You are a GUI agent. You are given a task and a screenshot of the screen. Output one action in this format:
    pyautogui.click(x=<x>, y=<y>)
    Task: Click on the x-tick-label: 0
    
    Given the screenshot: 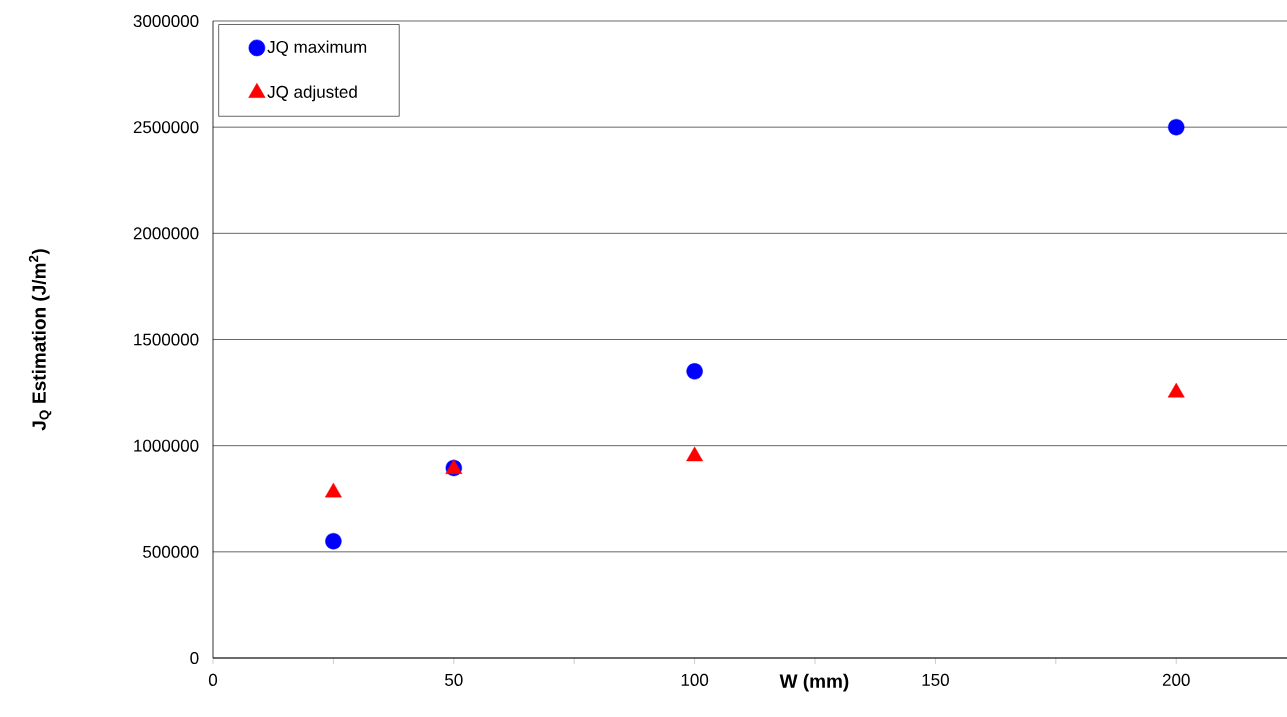 What is the action you would take?
    pyautogui.click(x=213, y=679)
    